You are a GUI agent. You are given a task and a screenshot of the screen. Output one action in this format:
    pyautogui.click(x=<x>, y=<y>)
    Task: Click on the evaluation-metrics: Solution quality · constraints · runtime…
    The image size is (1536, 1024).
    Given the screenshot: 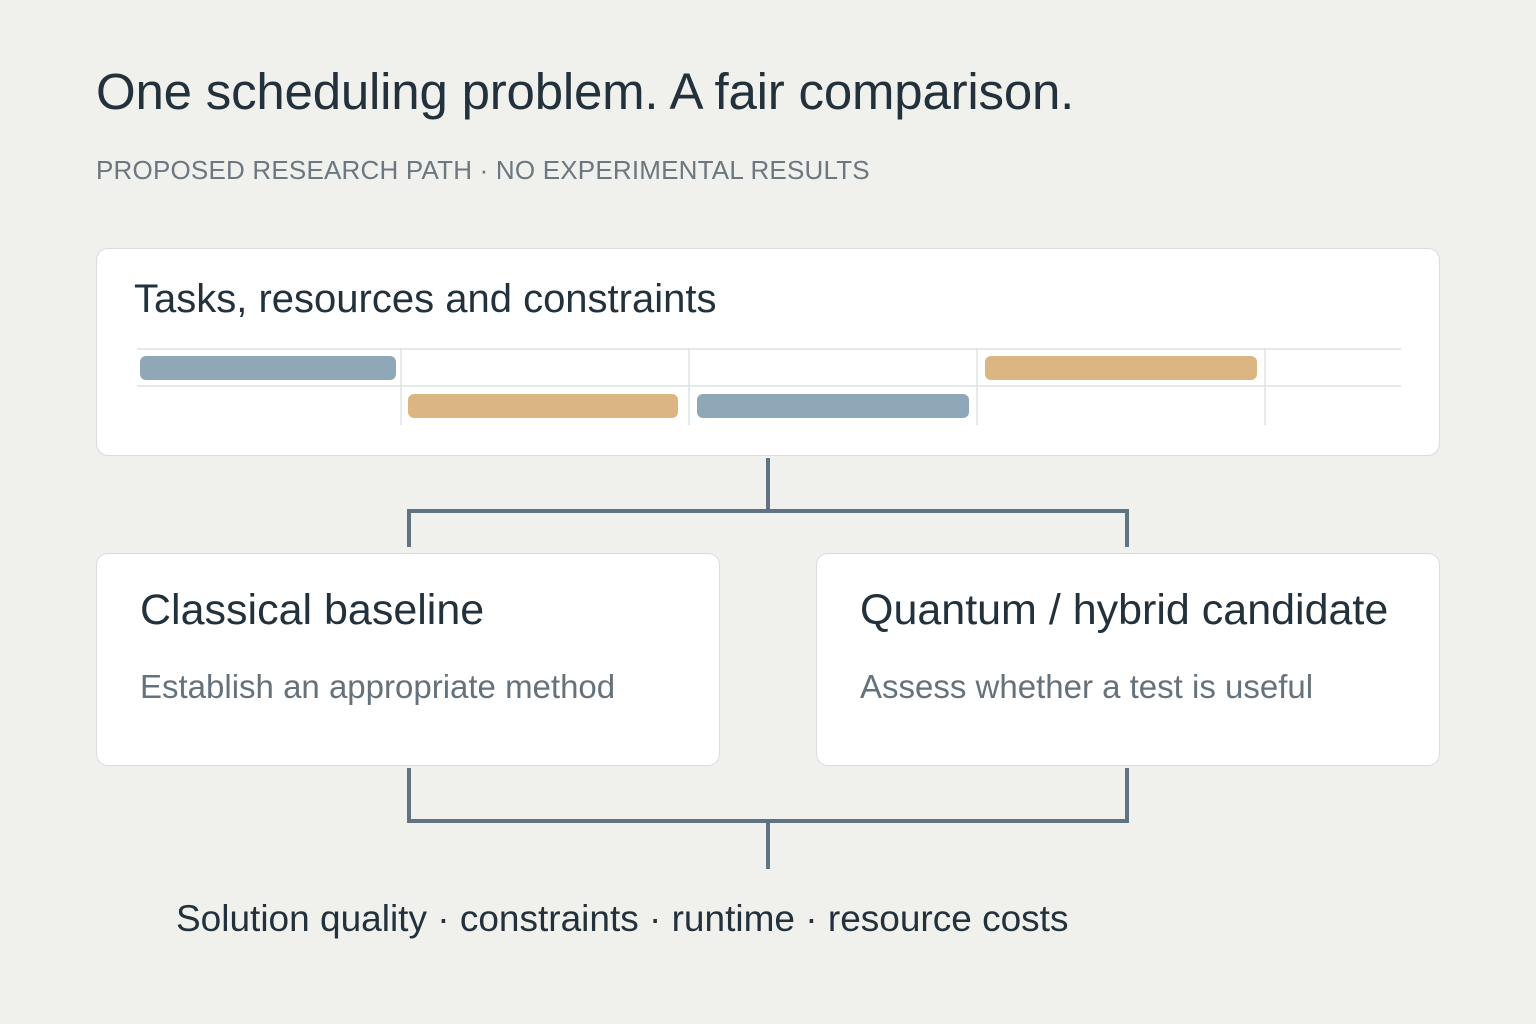 What is the action you would take?
    pyautogui.click(x=622, y=918)
    